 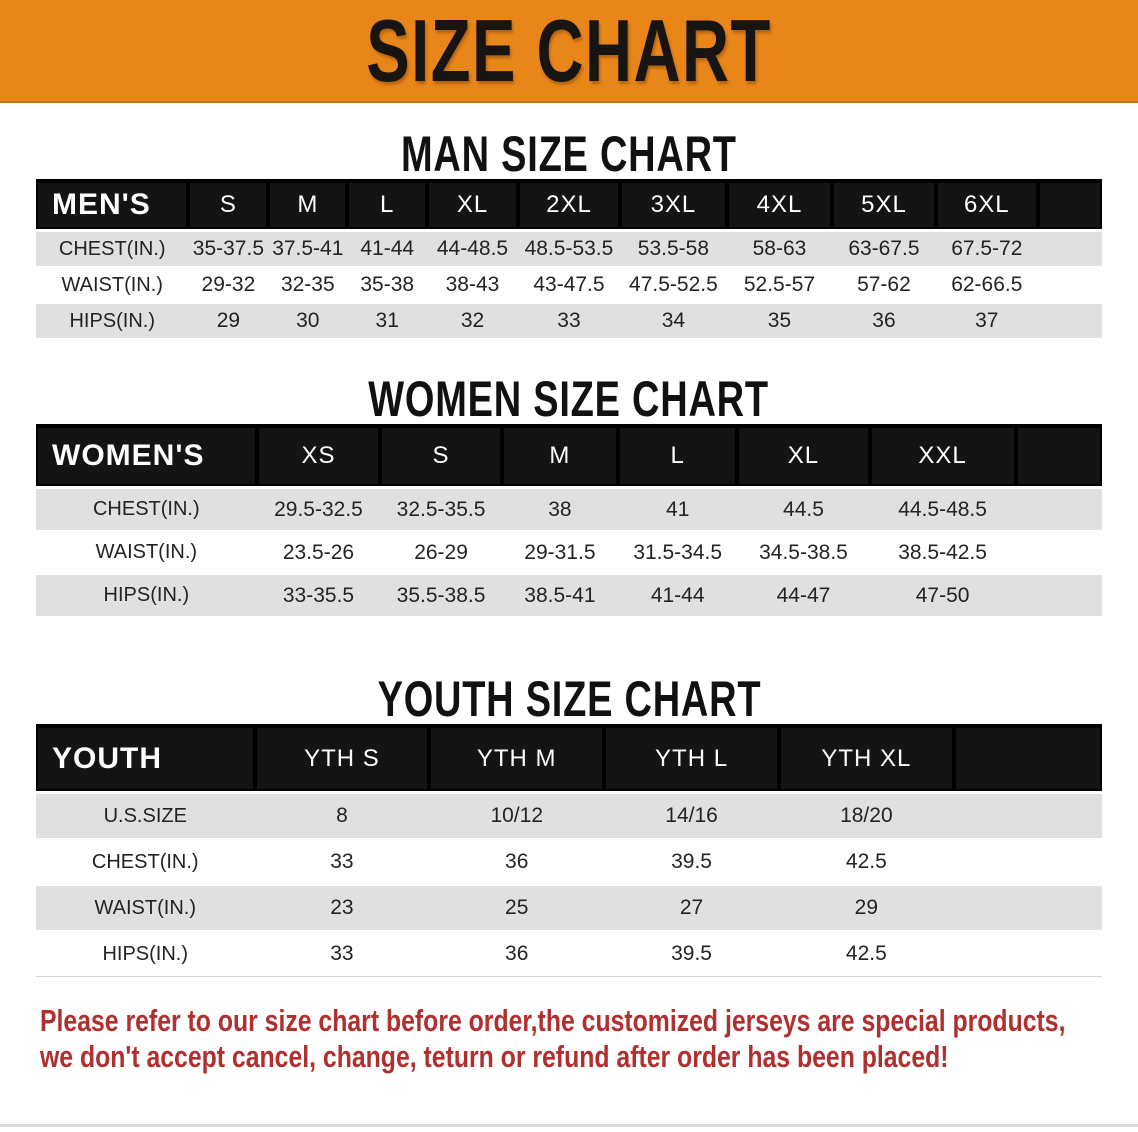 What do you see at coordinates (145, 759) in the screenshot?
I see `table-title-cell: YOUTH` at bounding box center [145, 759].